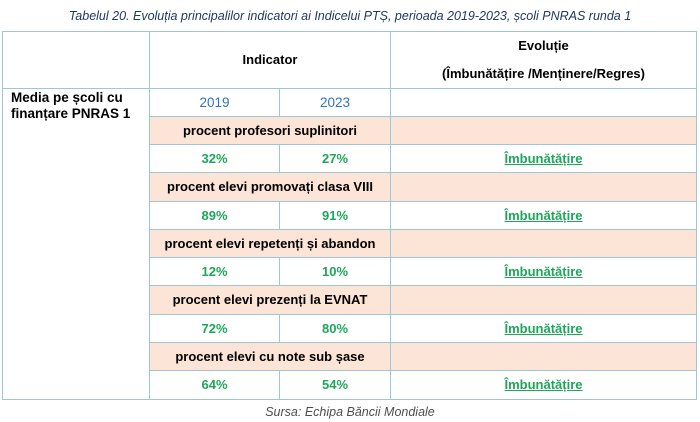 The height and width of the screenshot is (422, 700). What do you see at coordinates (76, 60) in the screenshot?
I see `header-empty-cell` at bounding box center [76, 60].